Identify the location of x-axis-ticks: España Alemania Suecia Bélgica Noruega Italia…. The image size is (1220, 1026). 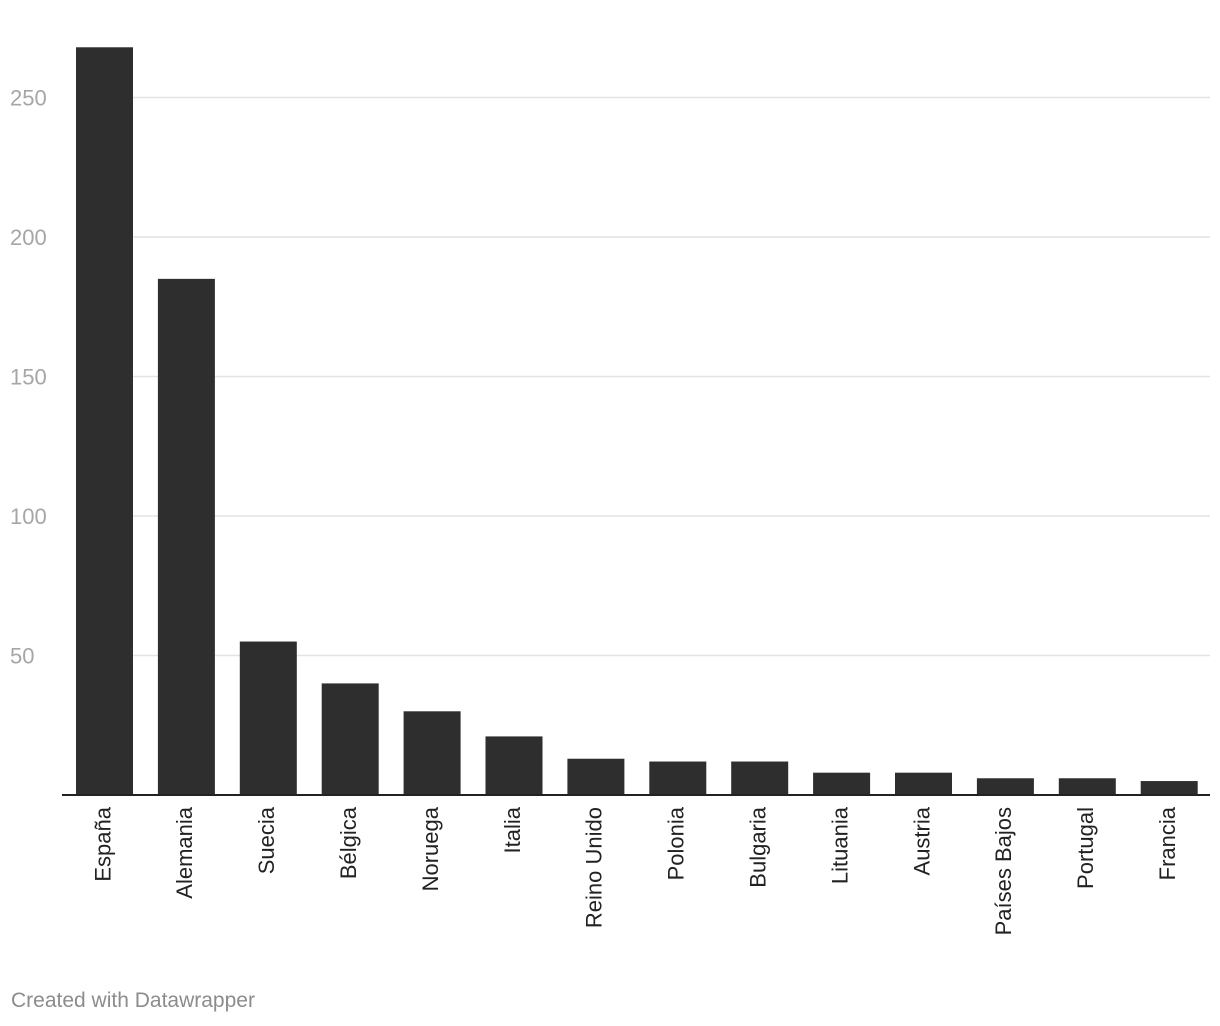
(635, 870).